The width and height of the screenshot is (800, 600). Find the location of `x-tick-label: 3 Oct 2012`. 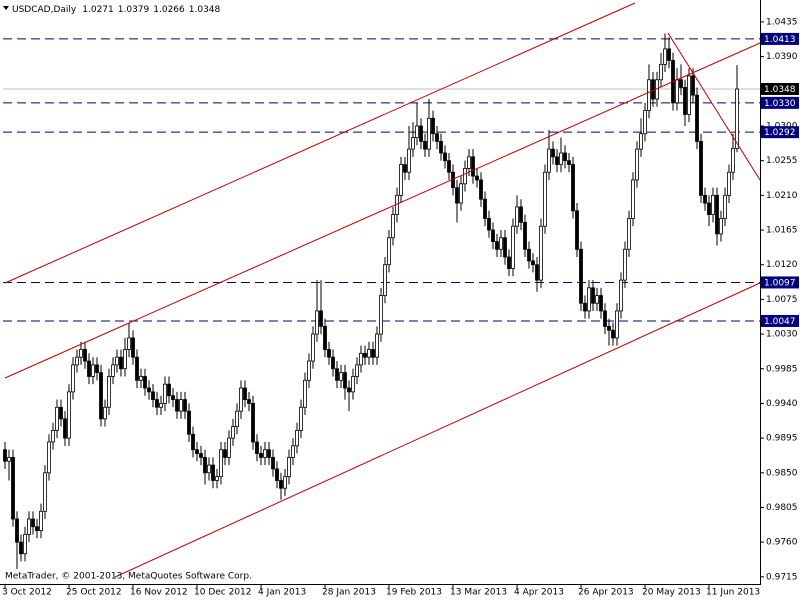

x-tick-label: 3 Oct 2012 is located at coordinates (27, 593).